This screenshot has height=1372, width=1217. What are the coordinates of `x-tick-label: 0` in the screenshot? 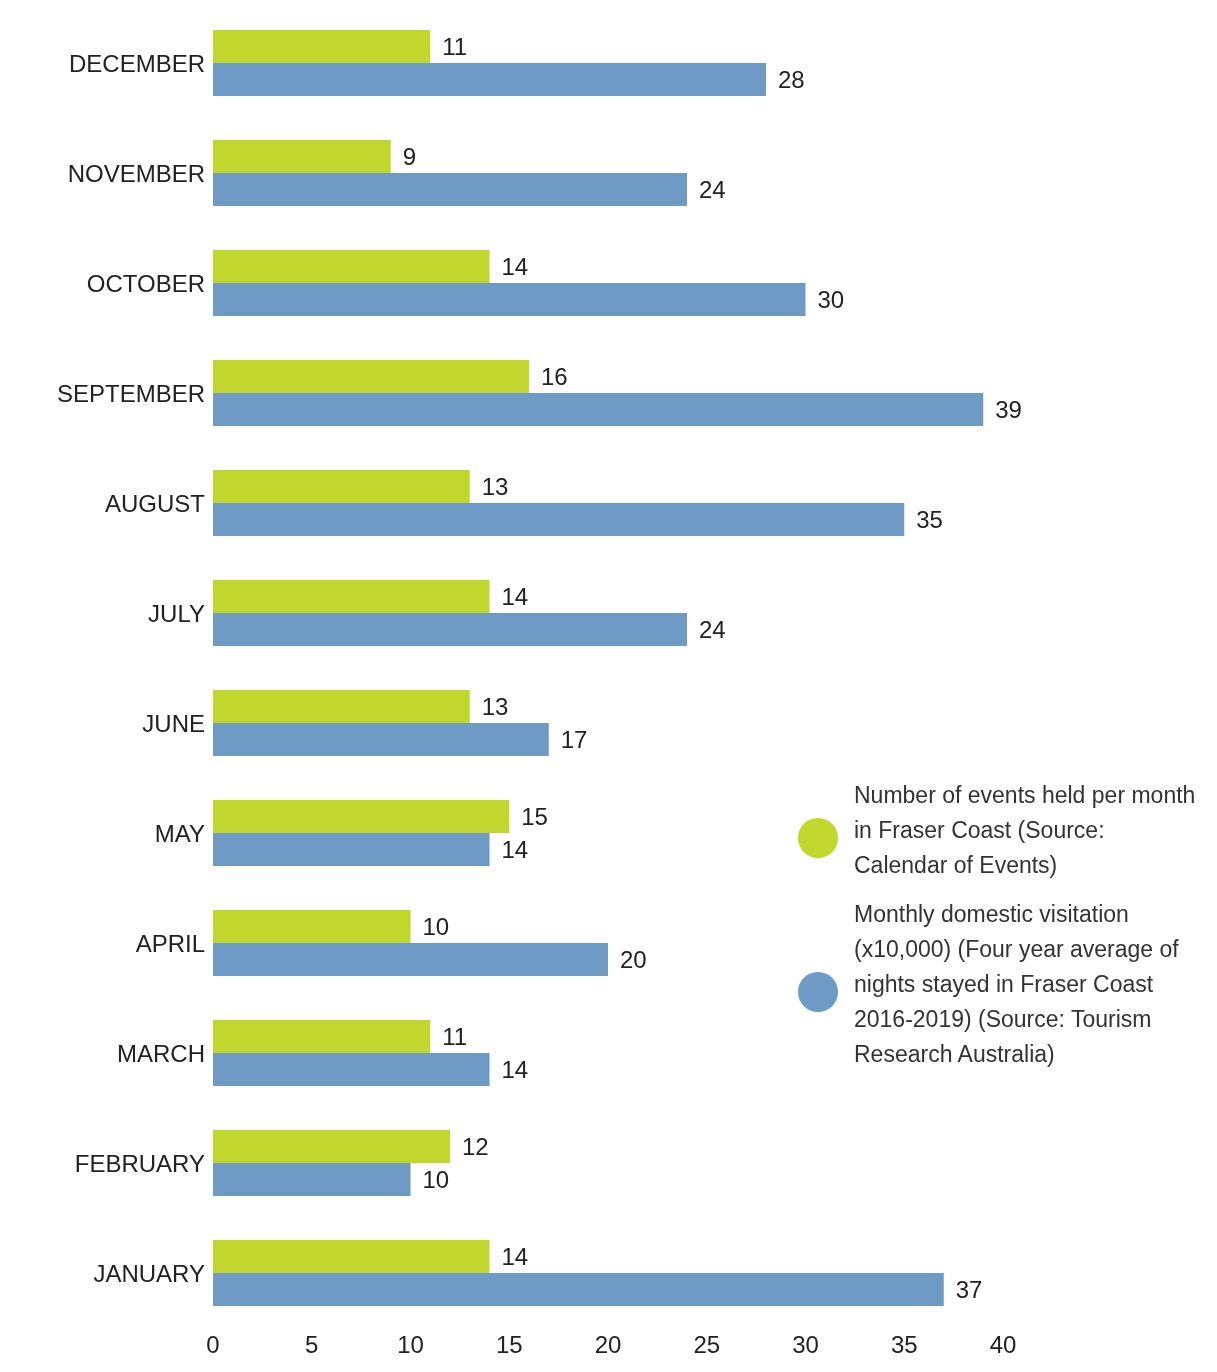 It's located at (213, 1345).